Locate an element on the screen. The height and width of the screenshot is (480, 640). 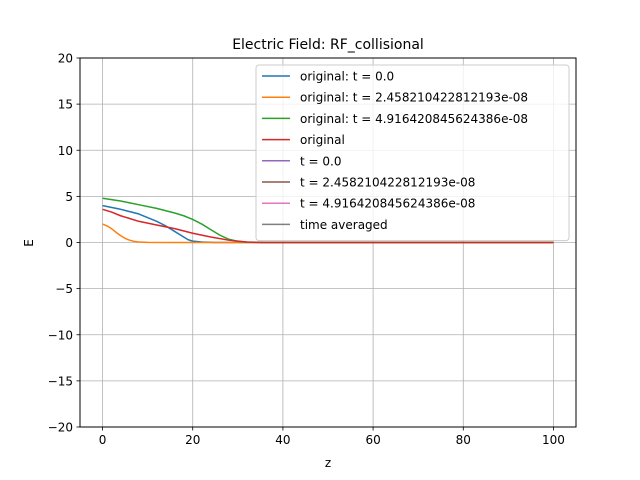
legend-label-2: original: t = 4.916420845624386e-08 is located at coordinates (414, 119).